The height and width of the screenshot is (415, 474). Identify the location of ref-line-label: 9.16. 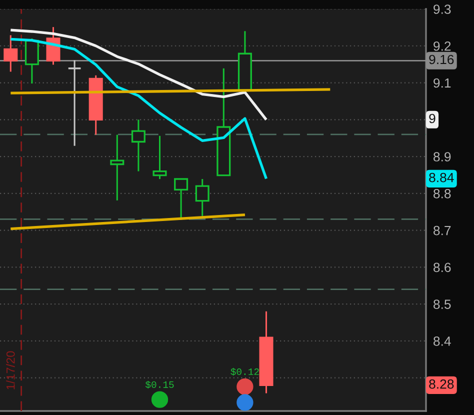
(441, 59).